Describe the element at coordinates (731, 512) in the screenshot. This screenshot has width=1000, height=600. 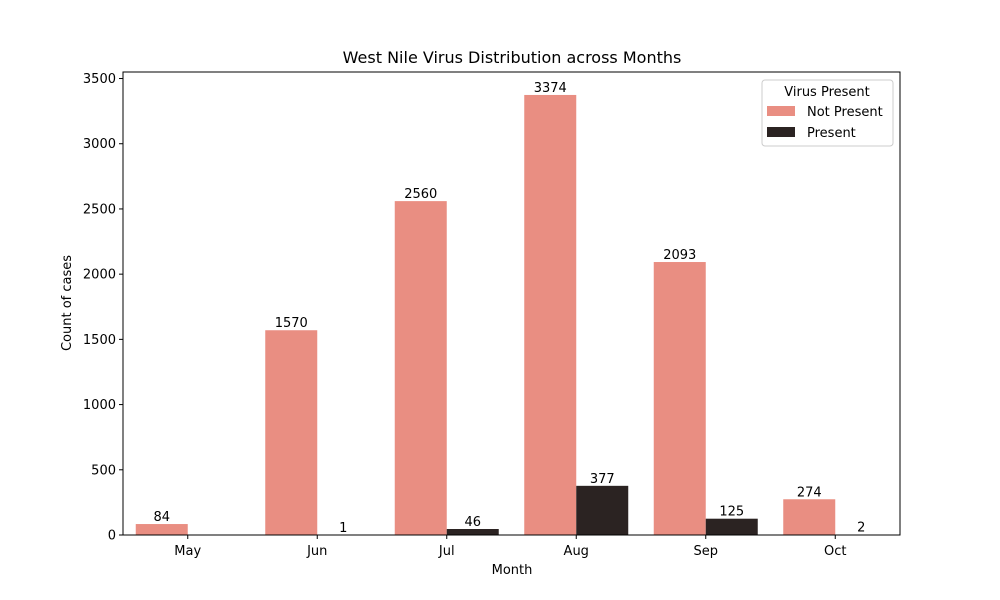
I see `bar-value-label: 125` at that location.